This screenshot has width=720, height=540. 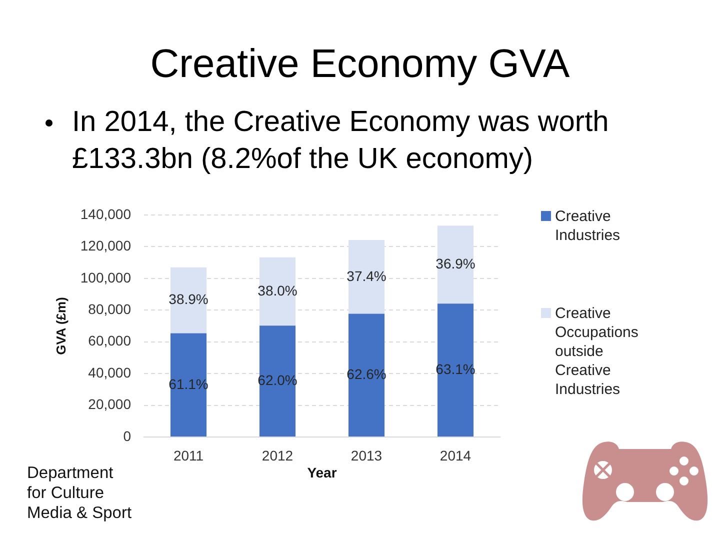 What do you see at coordinates (106, 246) in the screenshot?
I see `y-tick-label: 120,000` at bounding box center [106, 246].